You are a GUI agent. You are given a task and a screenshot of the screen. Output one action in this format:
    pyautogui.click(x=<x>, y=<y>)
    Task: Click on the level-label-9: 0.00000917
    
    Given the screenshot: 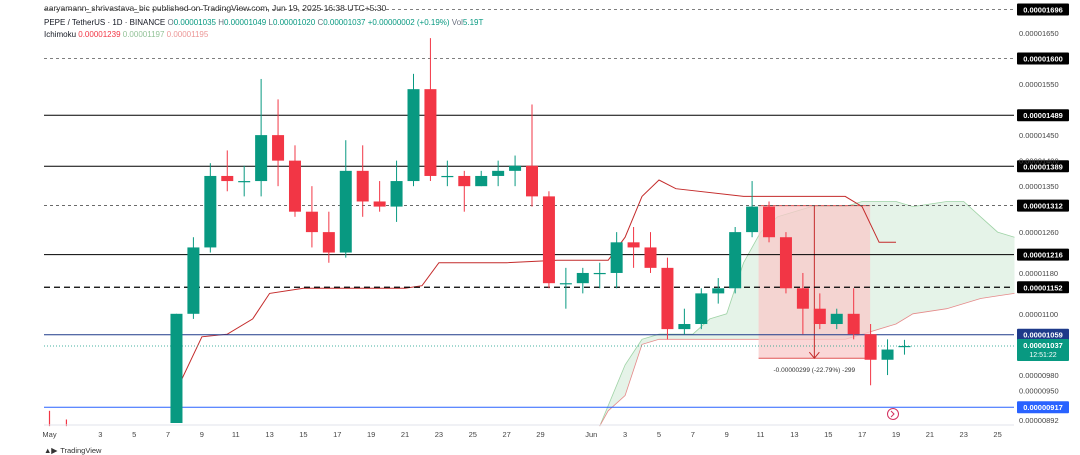 What is the action you would take?
    pyautogui.click(x=1043, y=407)
    